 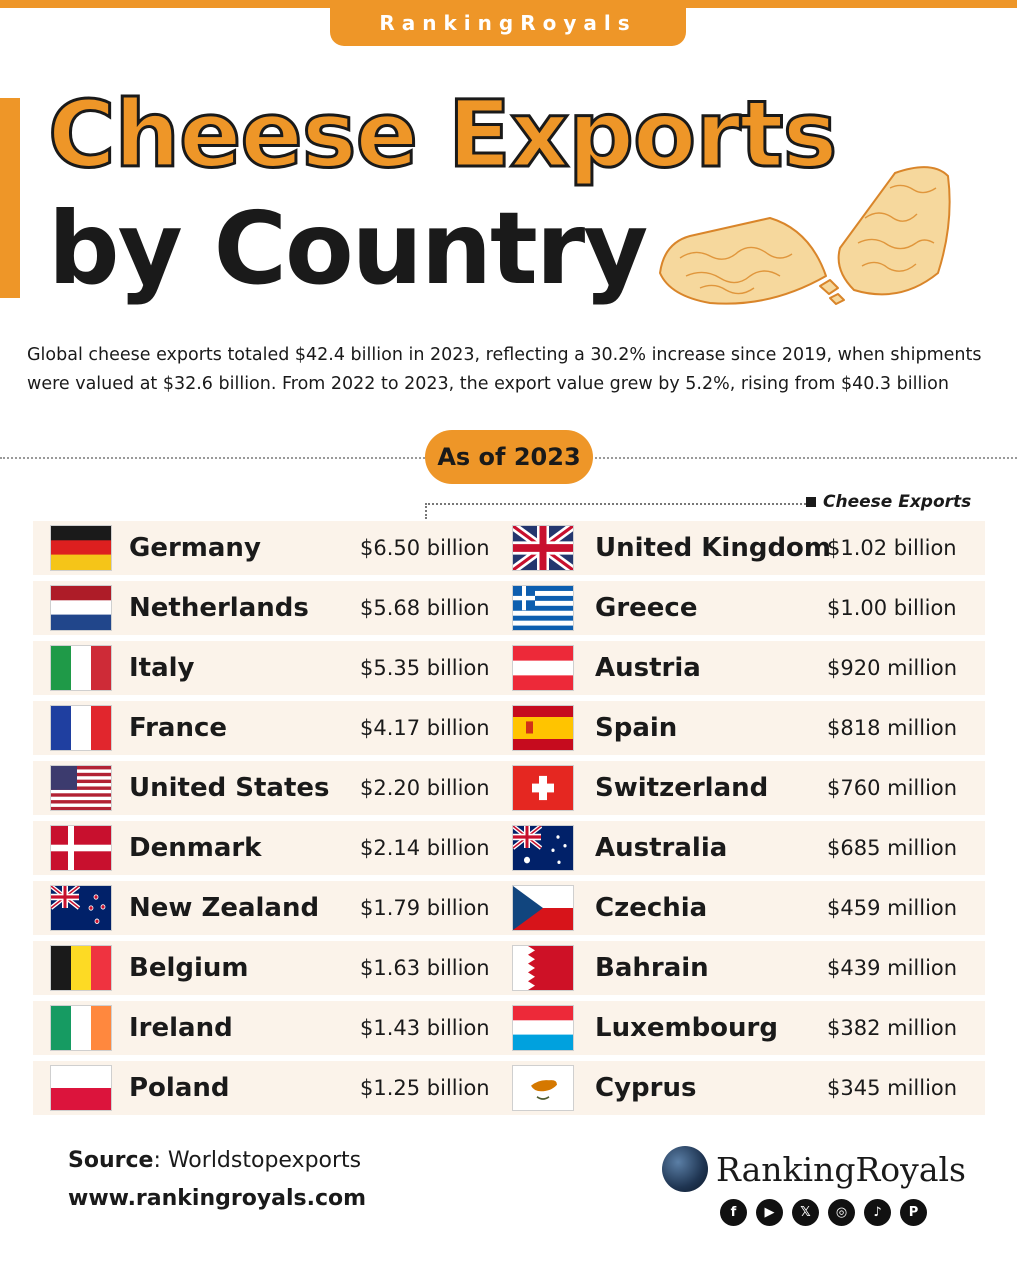 What do you see at coordinates (877, 1212) in the screenshot?
I see `tiktok-icon: ♪` at bounding box center [877, 1212].